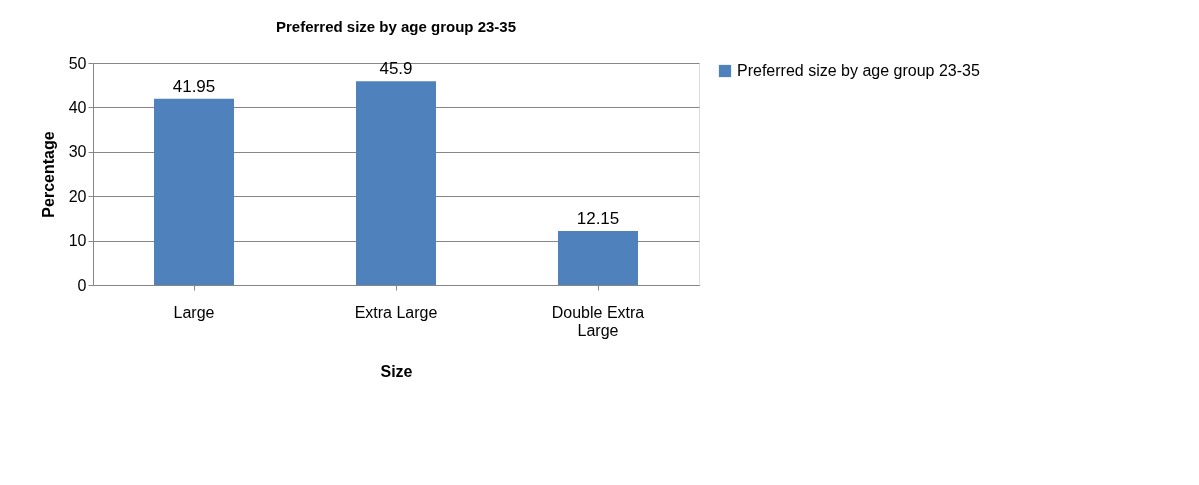 The width and height of the screenshot is (1199, 485). I want to click on y-tick-label: 40, so click(77, 107).